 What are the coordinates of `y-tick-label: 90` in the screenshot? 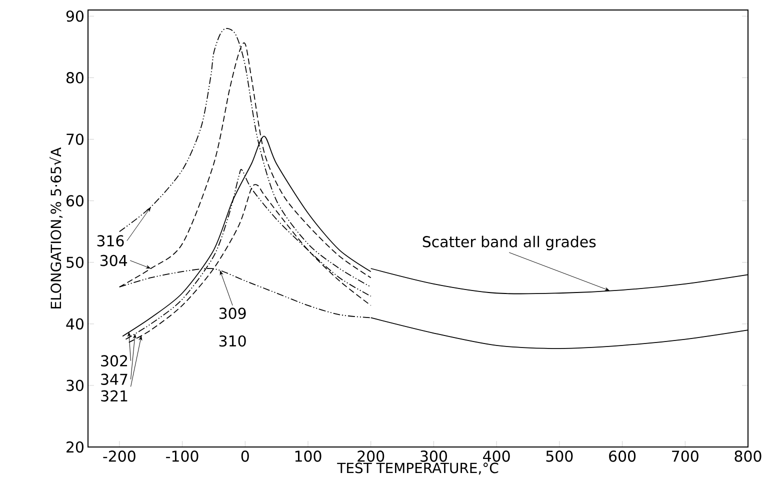 It's located at (75, 16).